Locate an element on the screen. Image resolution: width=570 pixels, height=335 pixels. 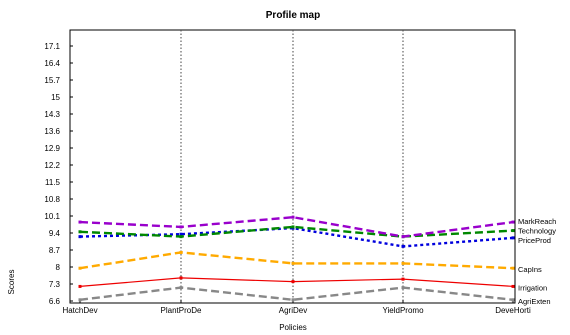
y-tick-label: 12.9 is located at coordinates (52, 148).